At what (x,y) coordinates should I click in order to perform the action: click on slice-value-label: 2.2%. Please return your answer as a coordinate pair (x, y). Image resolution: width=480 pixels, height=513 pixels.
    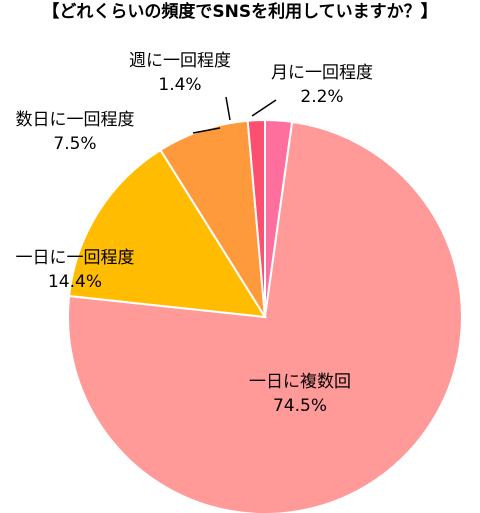
    Looking at the image, I should click on (321, 97).